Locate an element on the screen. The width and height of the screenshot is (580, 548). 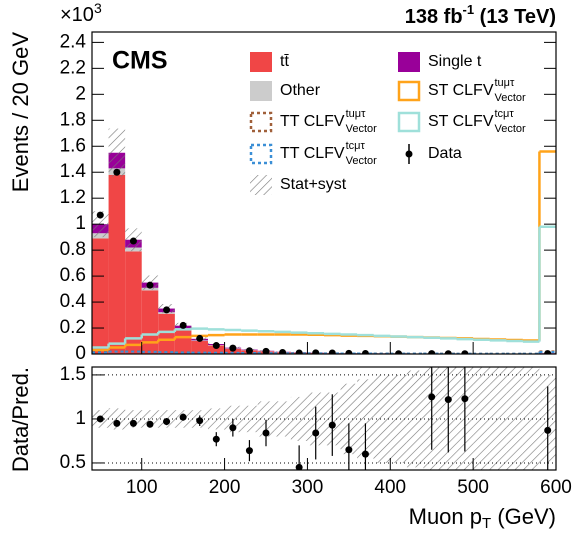
y-tick-label: 0.8 is located at coordinates (73, 249).